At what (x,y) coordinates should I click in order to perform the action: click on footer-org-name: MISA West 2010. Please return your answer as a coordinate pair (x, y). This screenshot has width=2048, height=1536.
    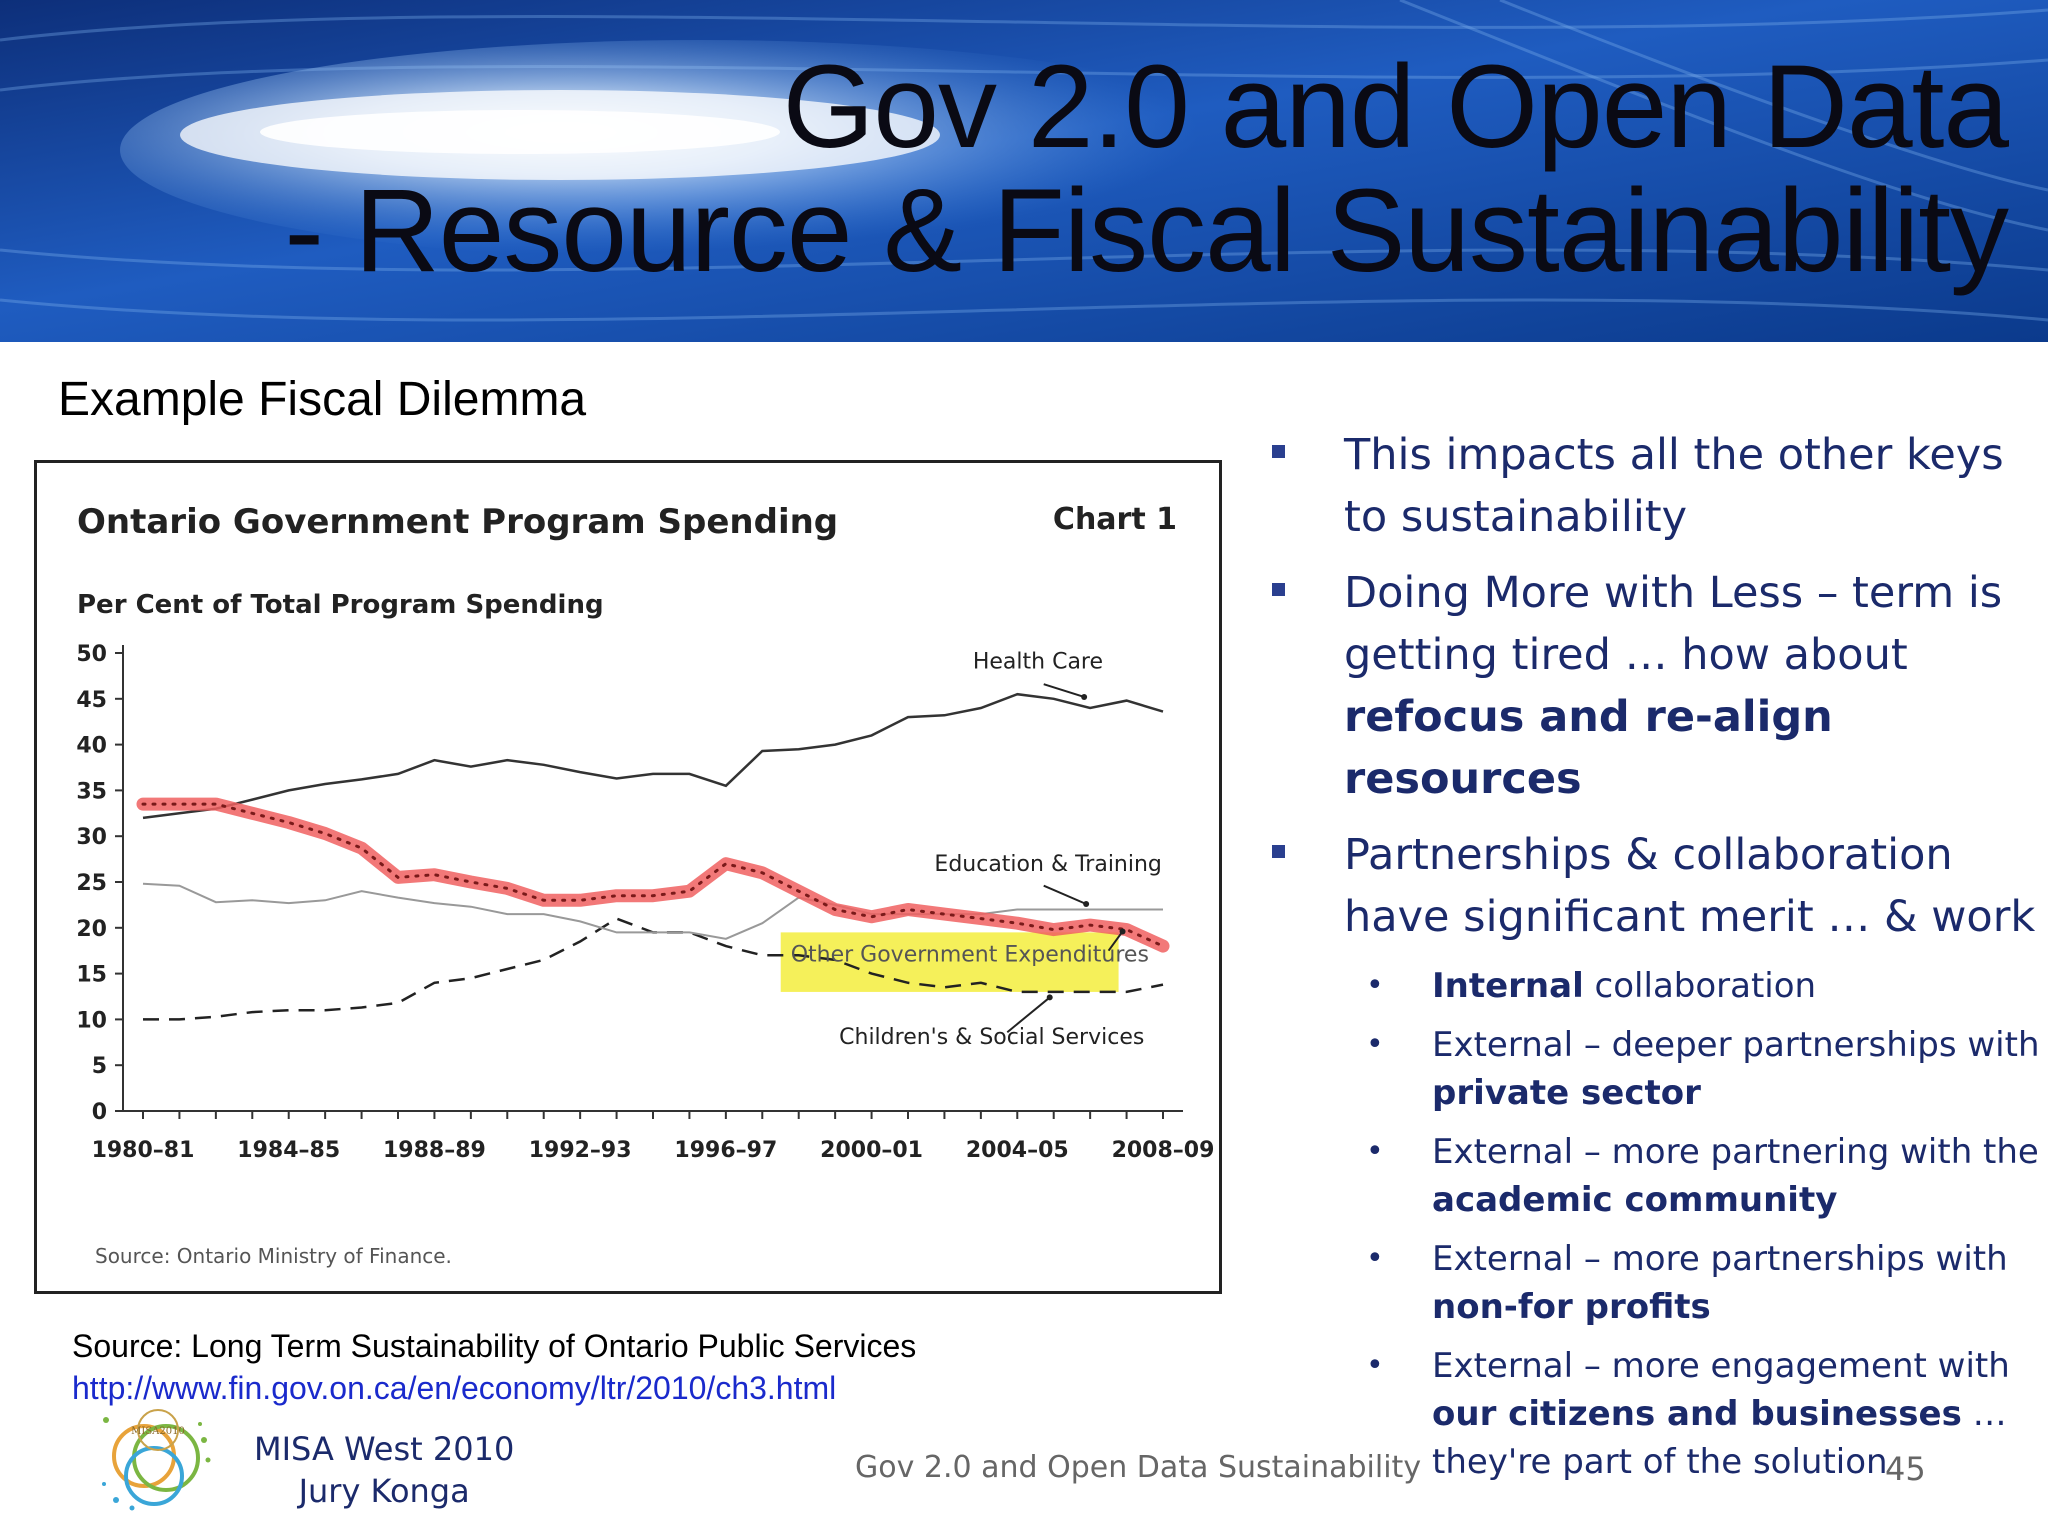
    Looking at the image, I should click on (384, 1449).